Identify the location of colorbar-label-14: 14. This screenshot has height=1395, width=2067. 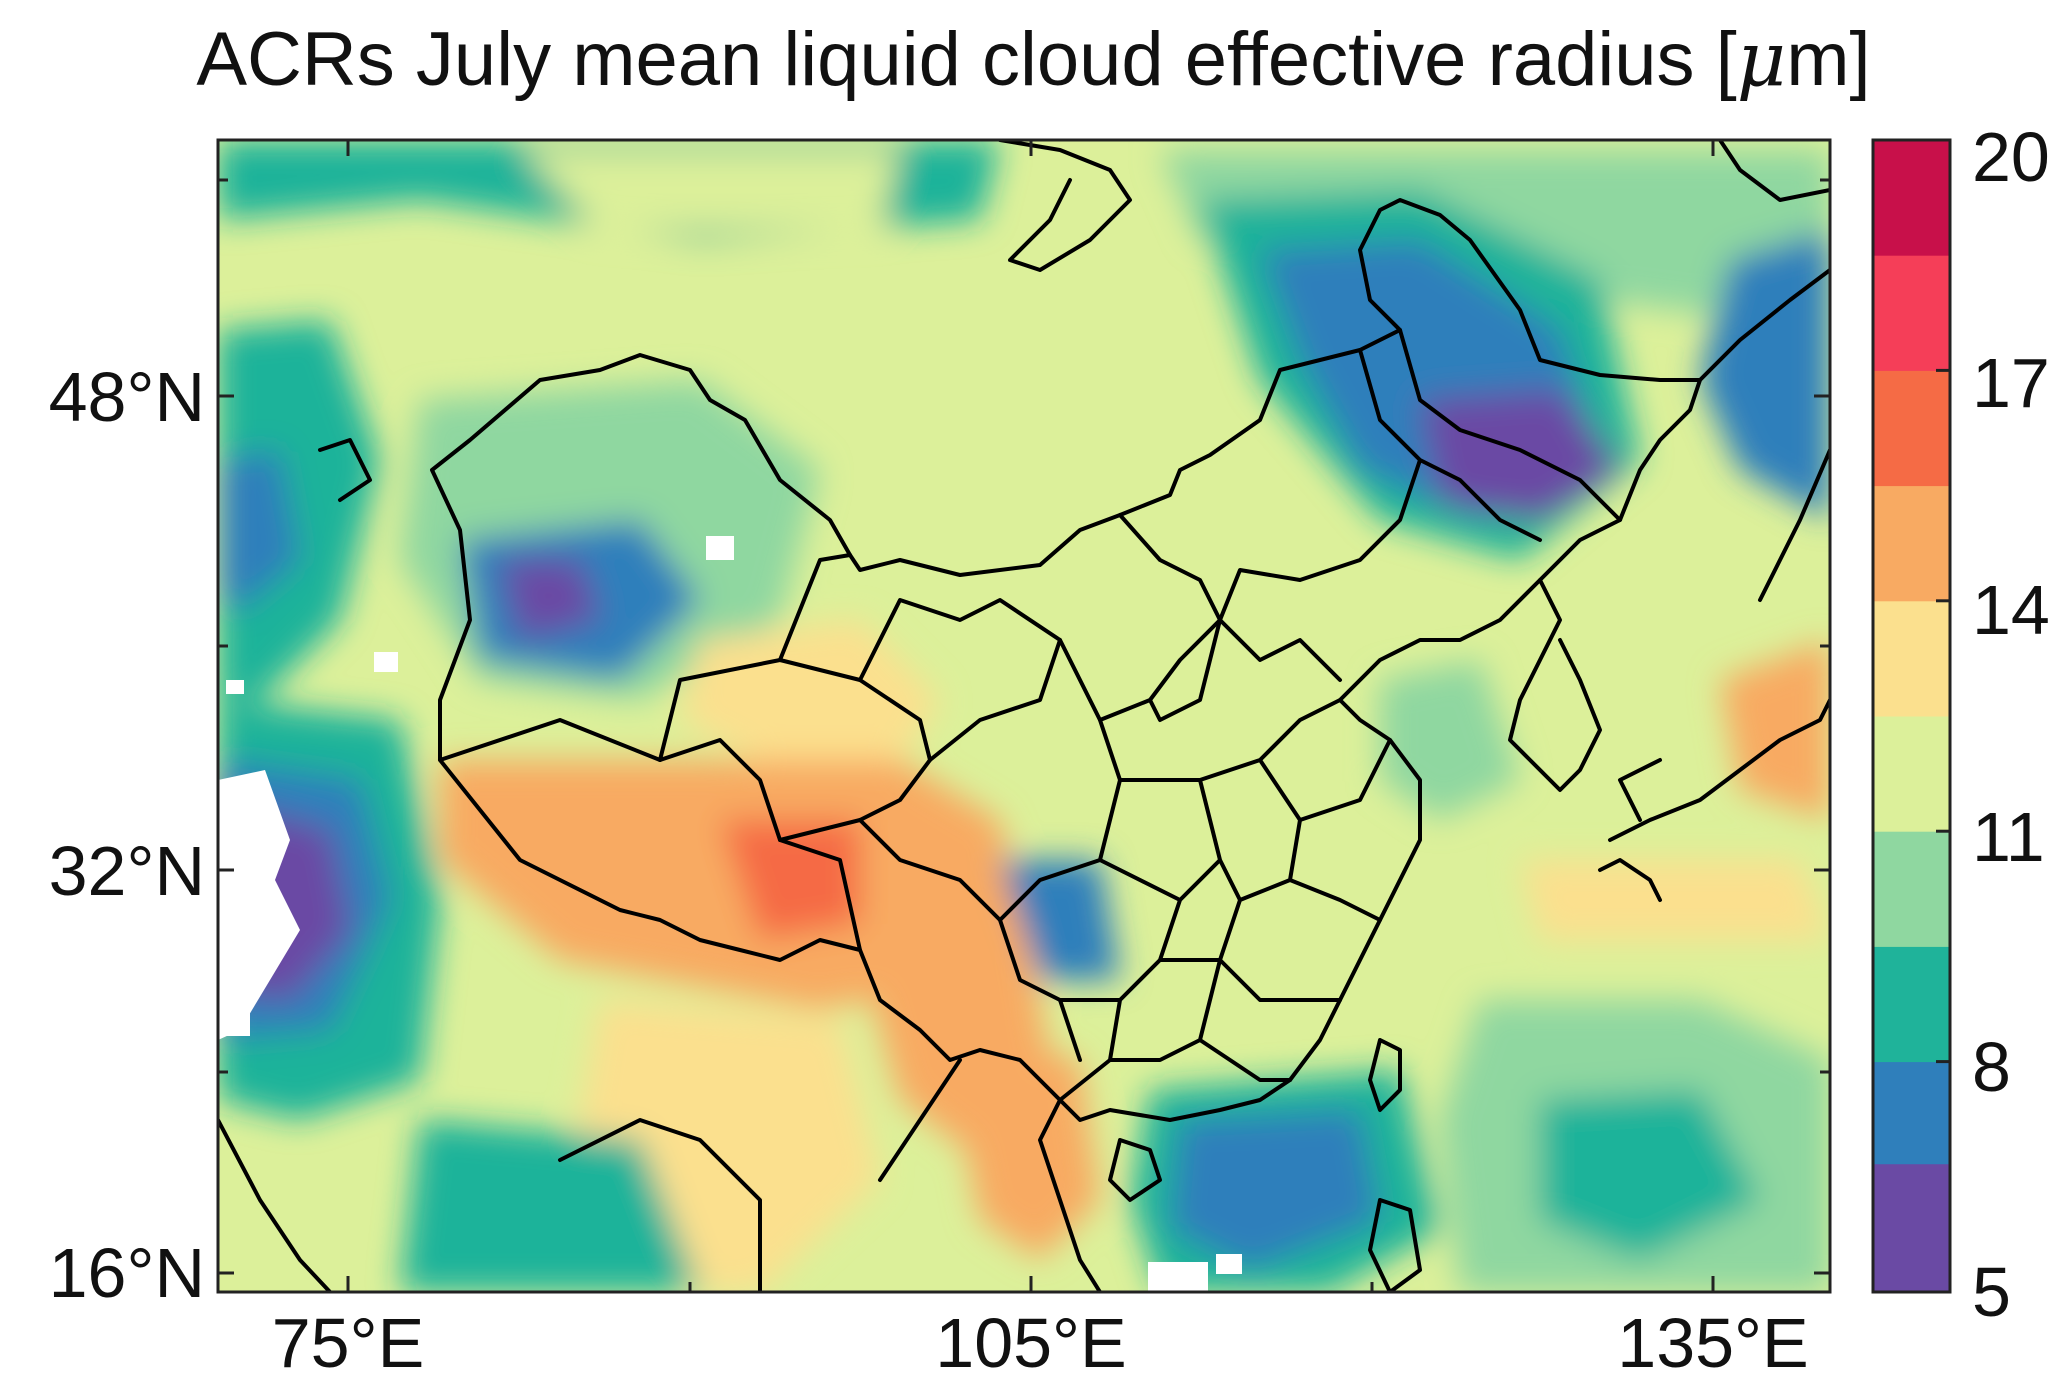
(2011, 610).